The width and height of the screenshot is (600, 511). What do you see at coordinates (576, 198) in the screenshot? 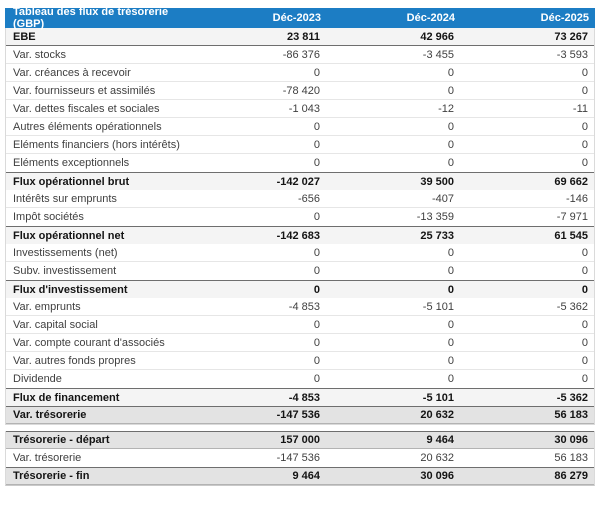
I see `cell-value: -146` at bounding box center [576, 198].